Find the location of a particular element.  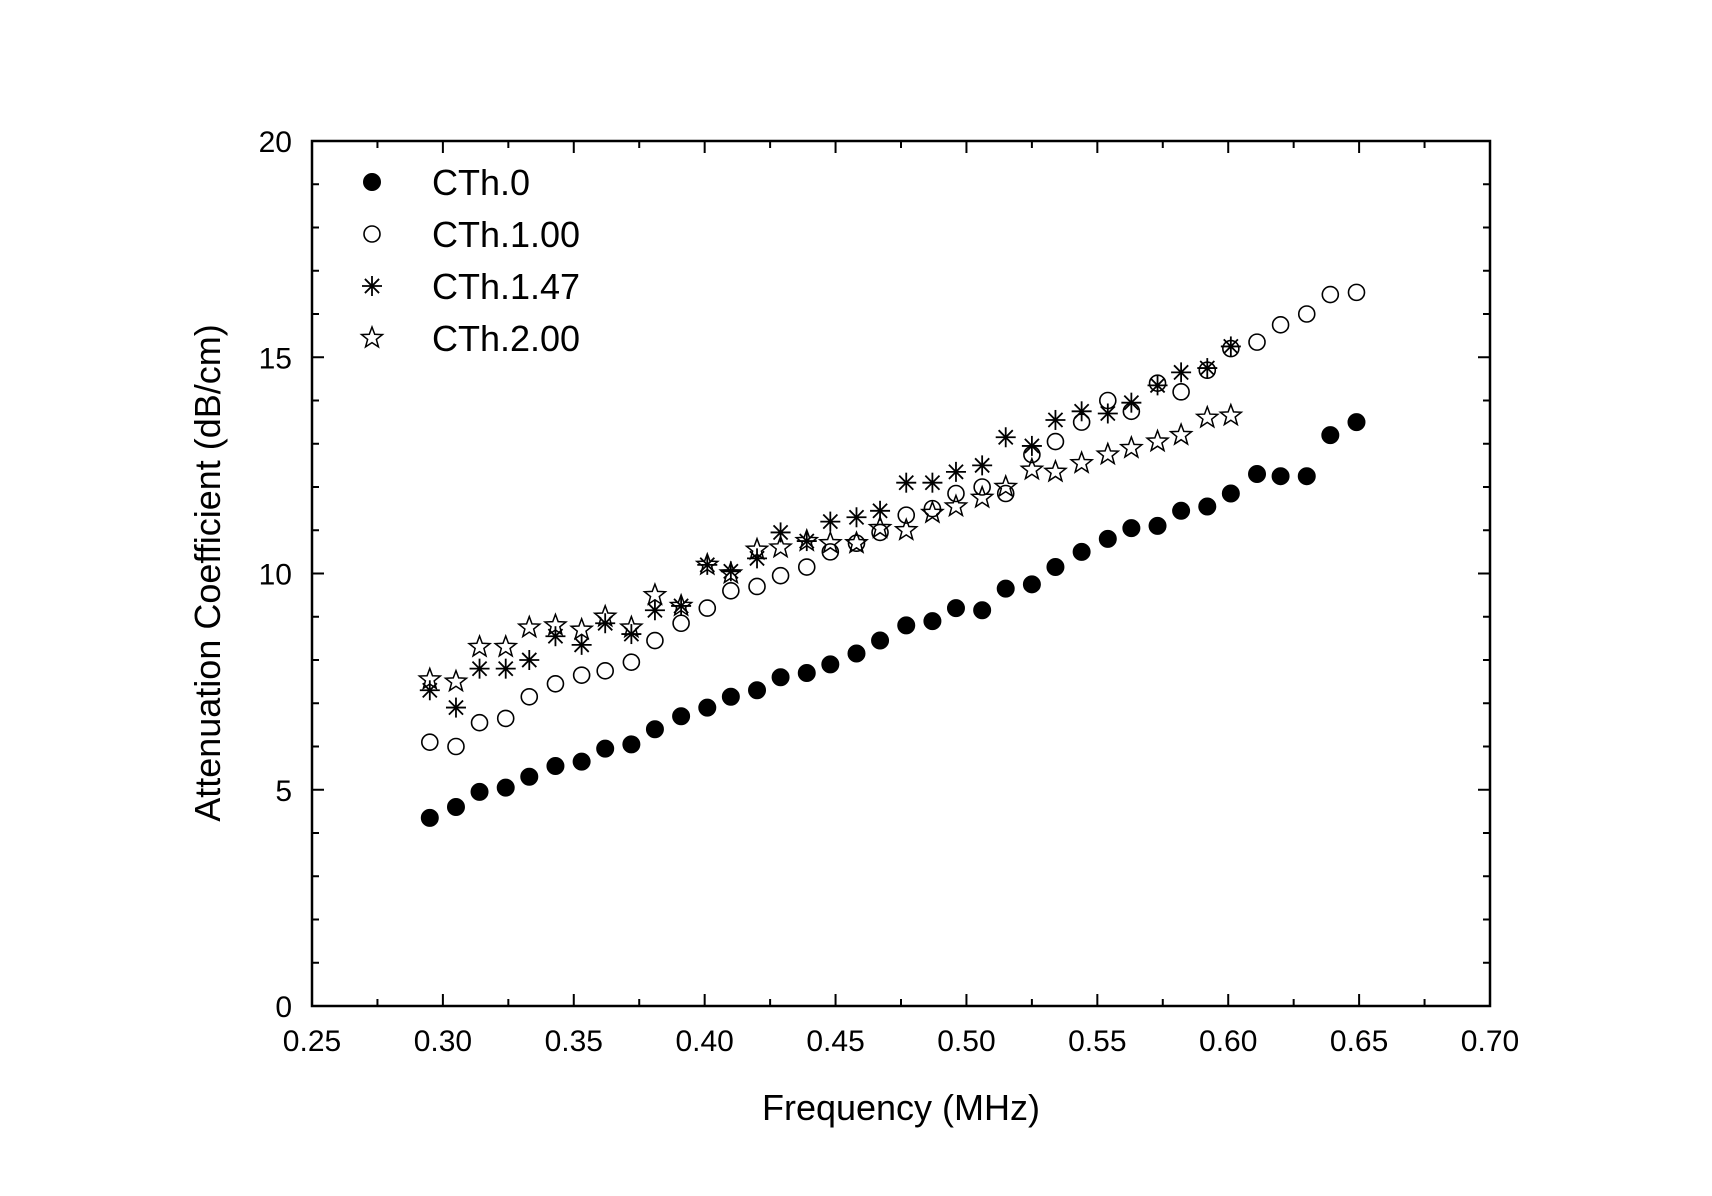

y-tick-label: 5 is located at coordinates (283, 791).